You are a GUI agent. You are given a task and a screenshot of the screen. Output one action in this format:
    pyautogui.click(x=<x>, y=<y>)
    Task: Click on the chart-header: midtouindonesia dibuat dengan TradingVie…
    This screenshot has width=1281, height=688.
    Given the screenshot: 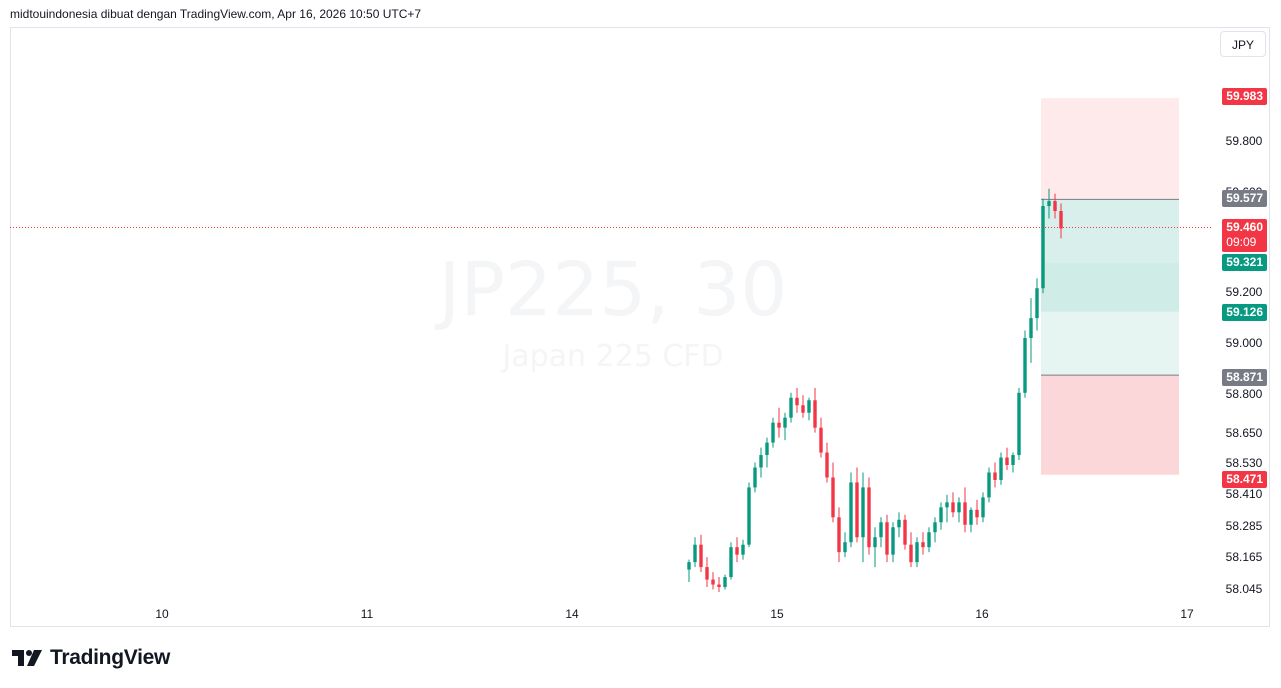 What is the action you would take?
    pyautogui.click(x=216, y=14)
    